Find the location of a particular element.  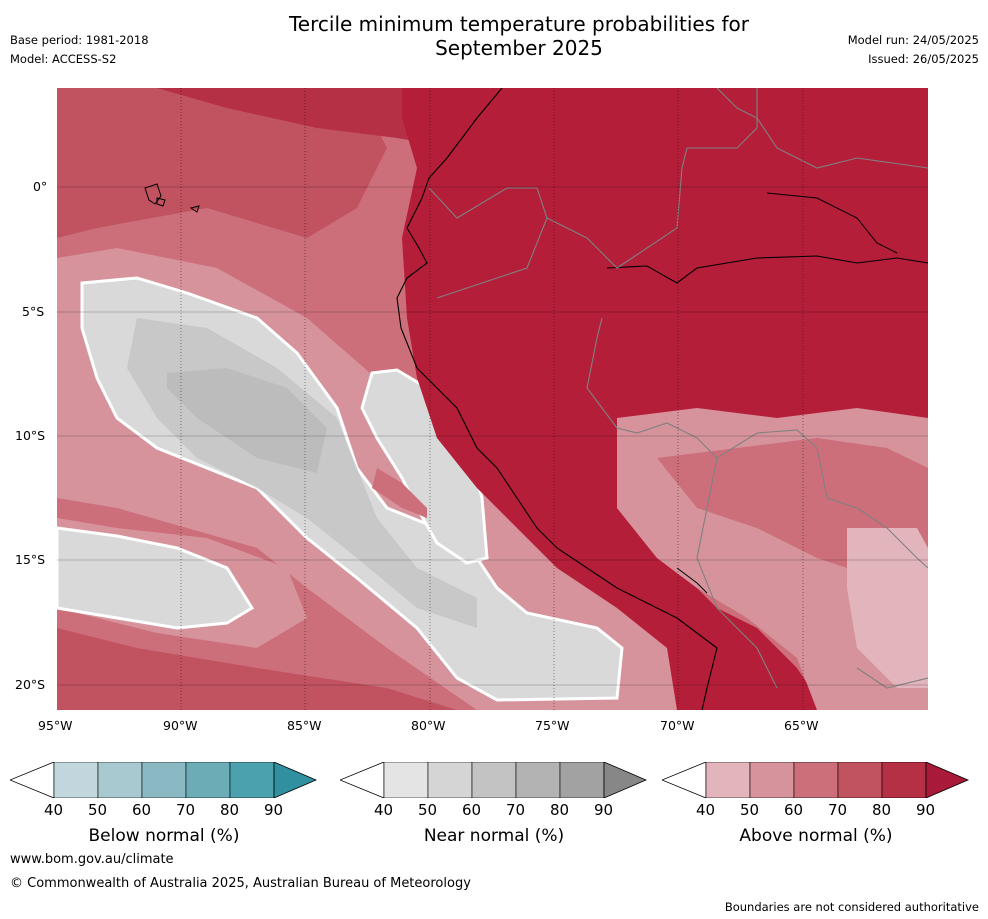

above-70-band-south is located at coordinates (257, 669).